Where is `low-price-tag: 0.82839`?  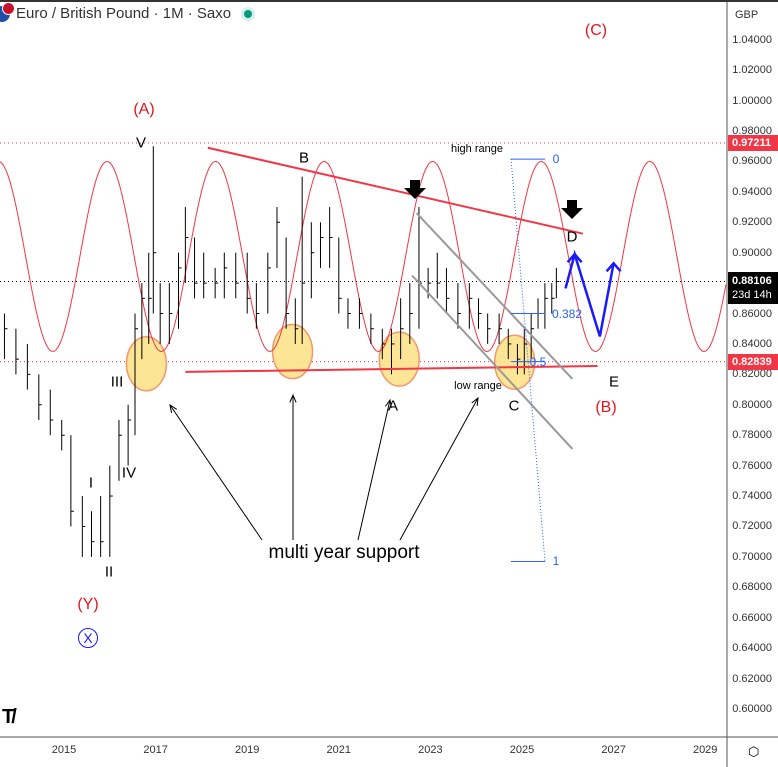 low-price-tag: 0.82839 is located at coordinates (753, 361).